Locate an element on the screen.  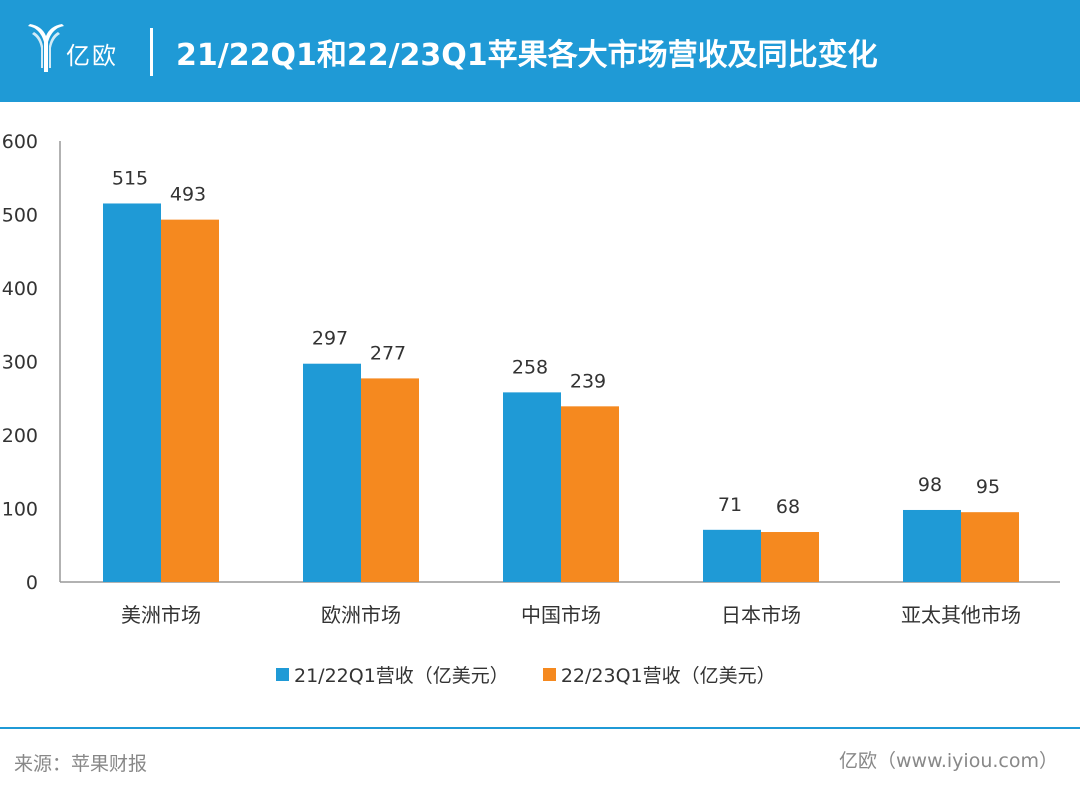
x-tick-label: 亚太其他市场 is located at coordinates (961, 615).